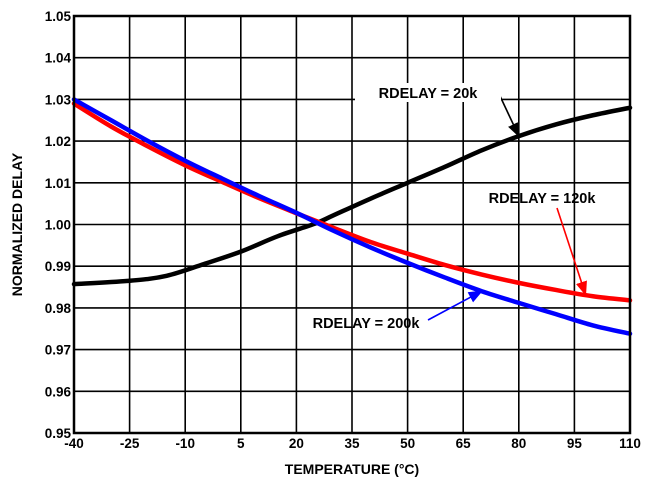 The image size is (661, 485). Describe the element at coordinates (58, 308) in the screenshot. I see `y-tick-label: 0.98` at that location.